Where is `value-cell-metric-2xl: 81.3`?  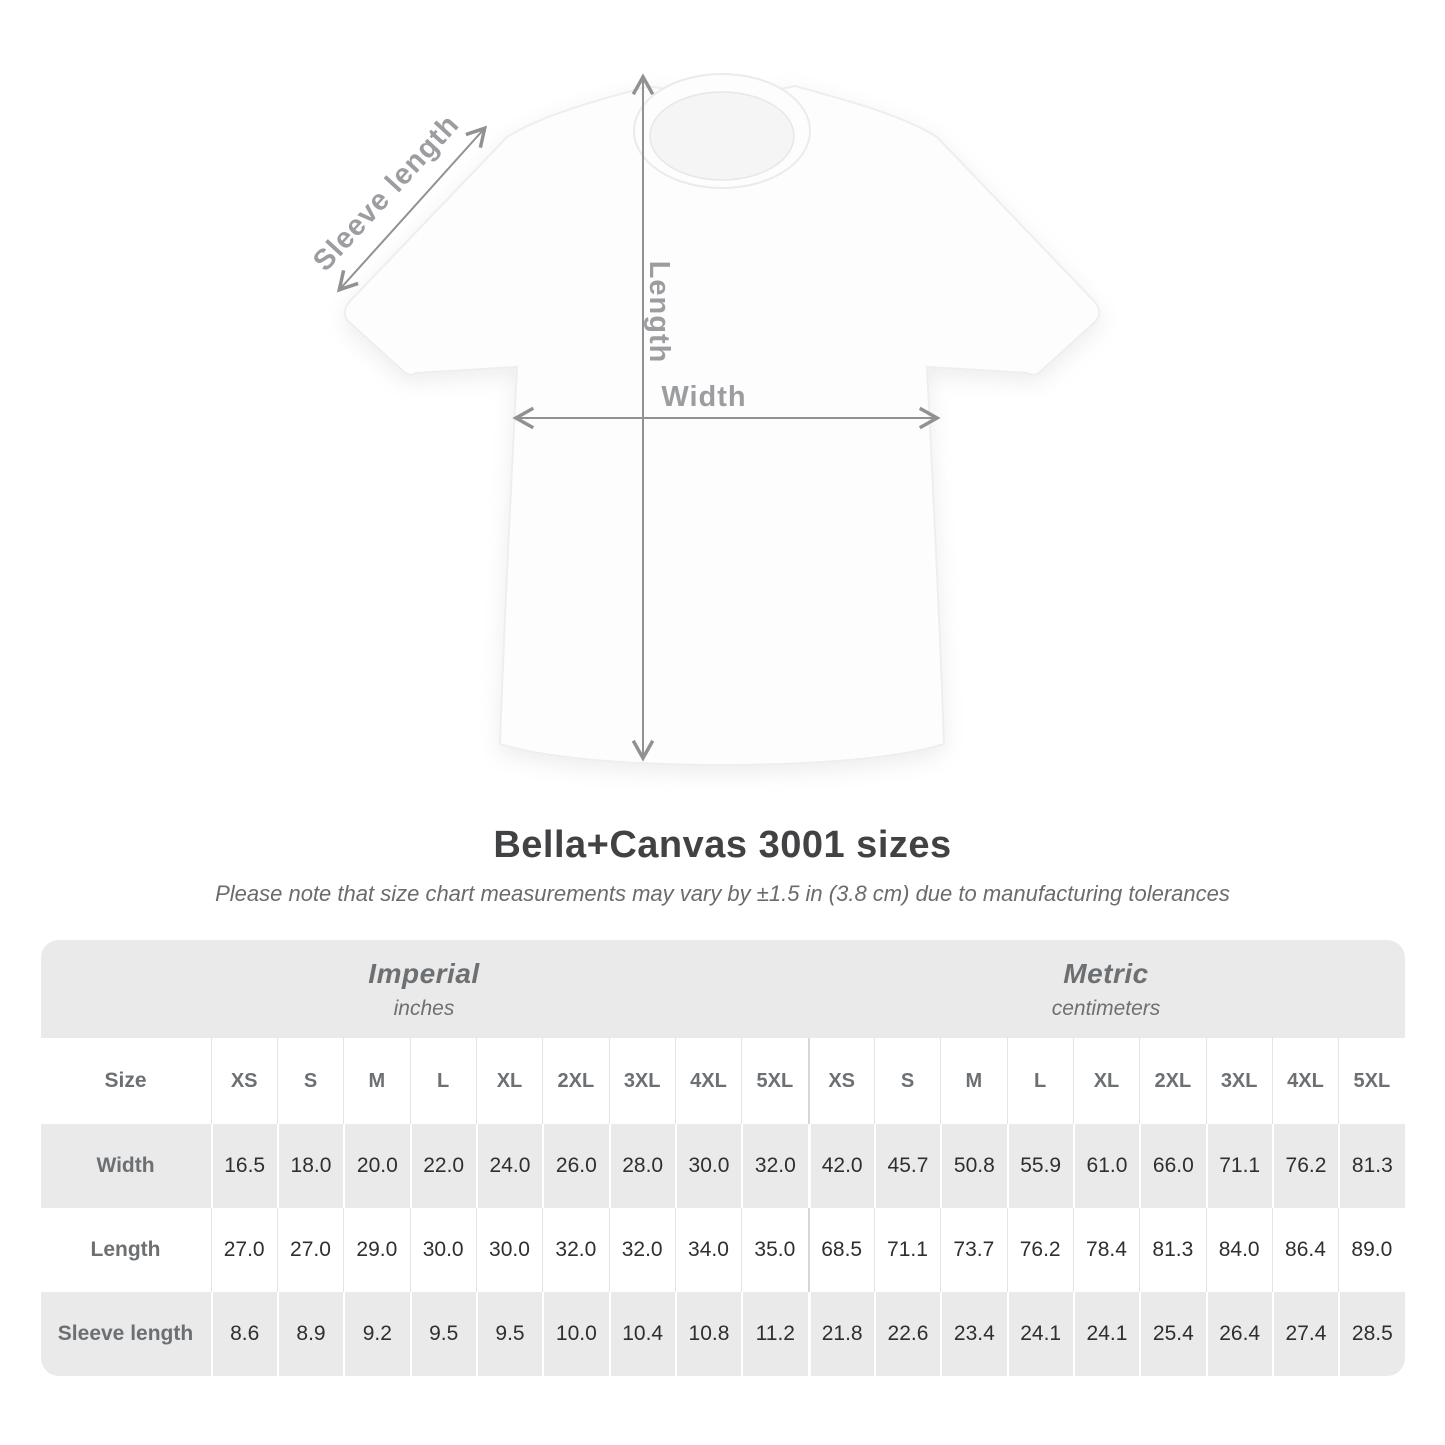 value-cell-metric-2xl: 81.3 is located at coordinates (1172, 1250).